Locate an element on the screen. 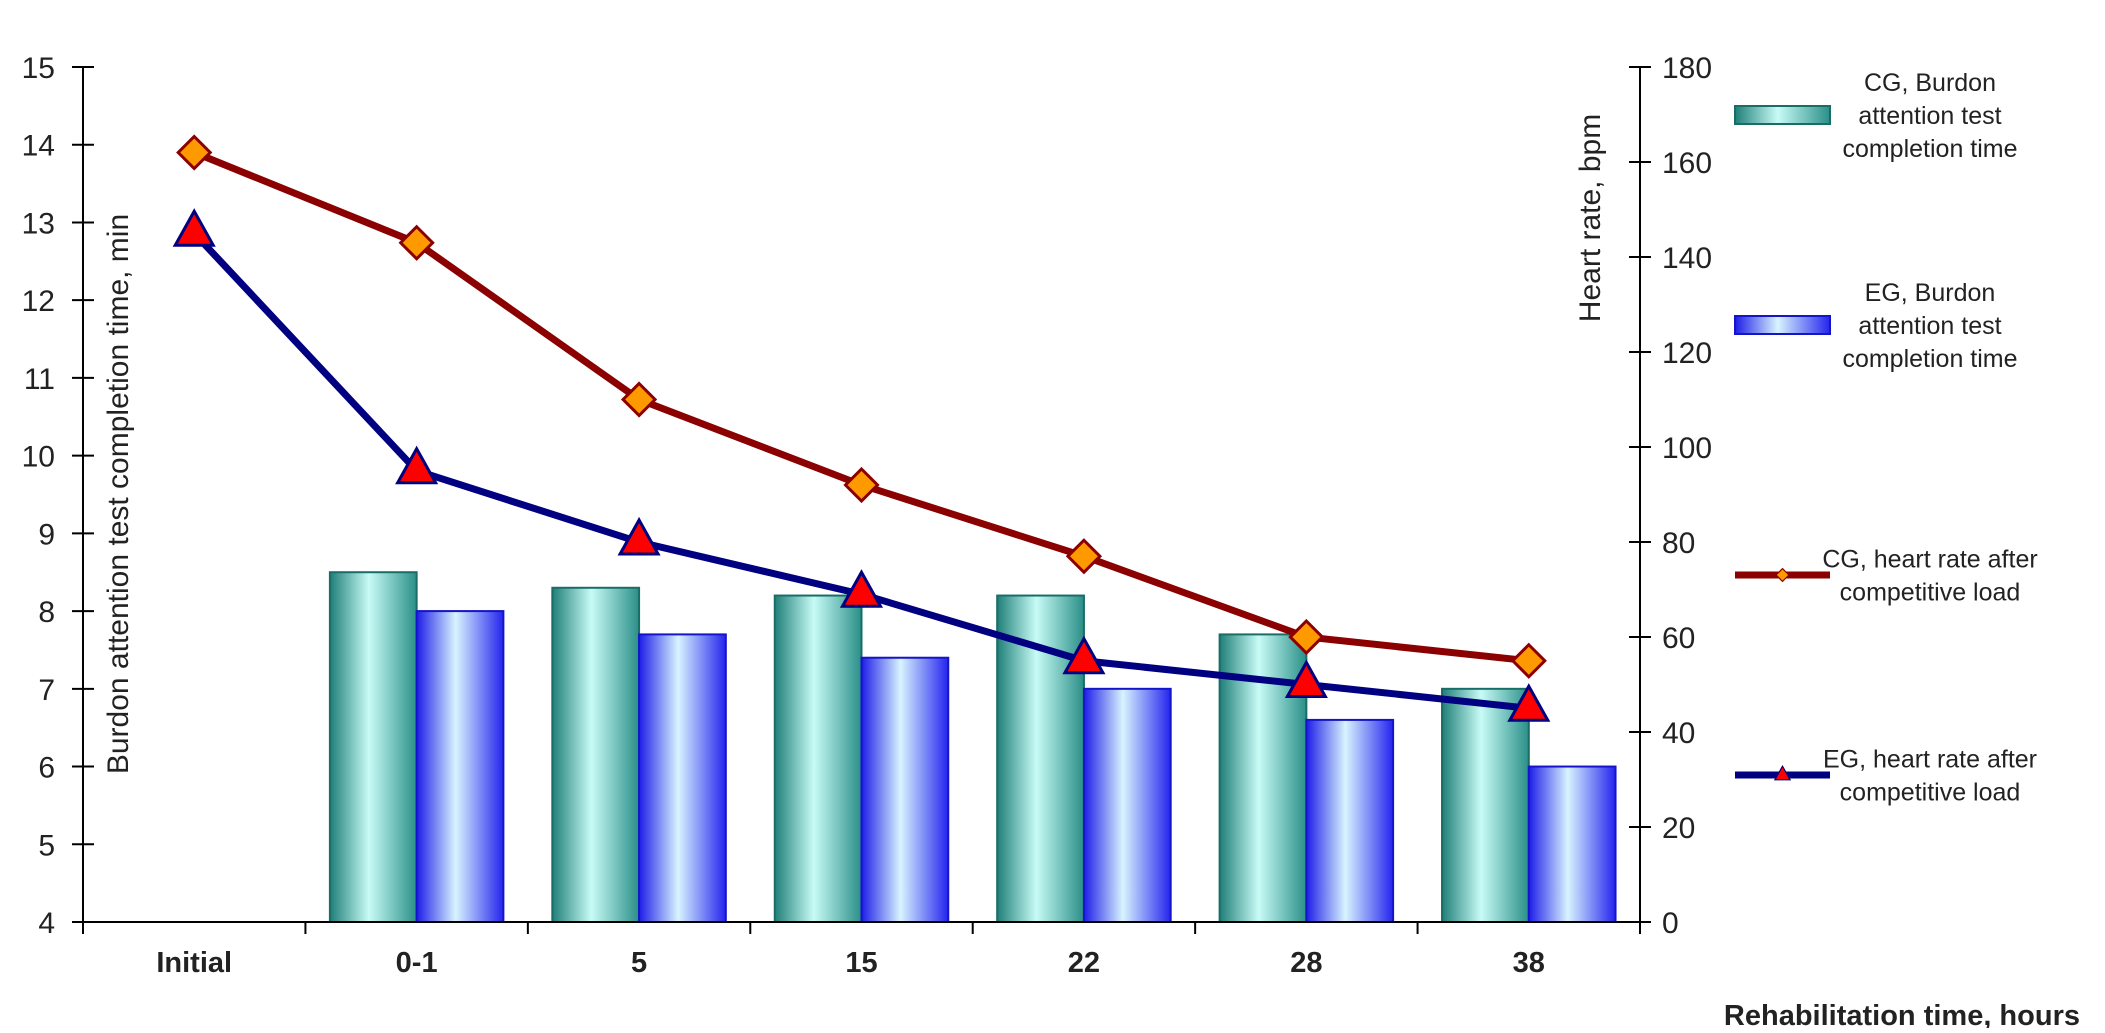 Image resolution: width=2105 pixels, height=1033 pixels. y-right-tick-label: 40 is located at coordinates (1678, 733).